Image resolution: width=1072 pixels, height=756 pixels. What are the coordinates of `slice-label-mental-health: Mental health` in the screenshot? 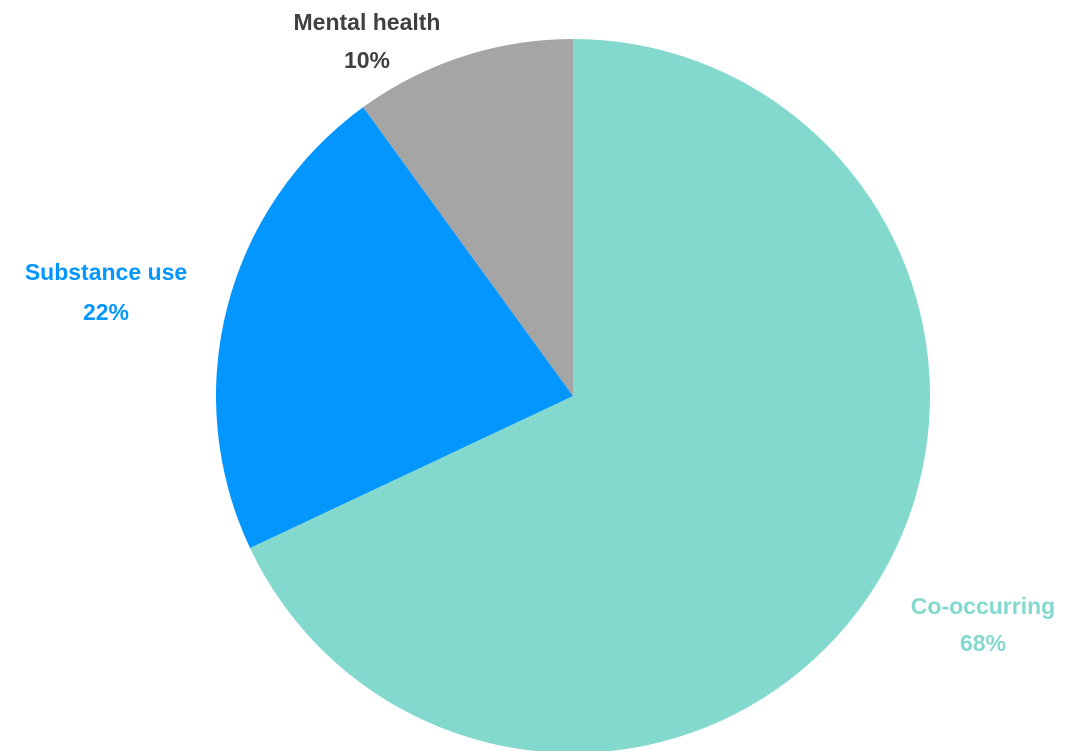 It's located at (367, 22).